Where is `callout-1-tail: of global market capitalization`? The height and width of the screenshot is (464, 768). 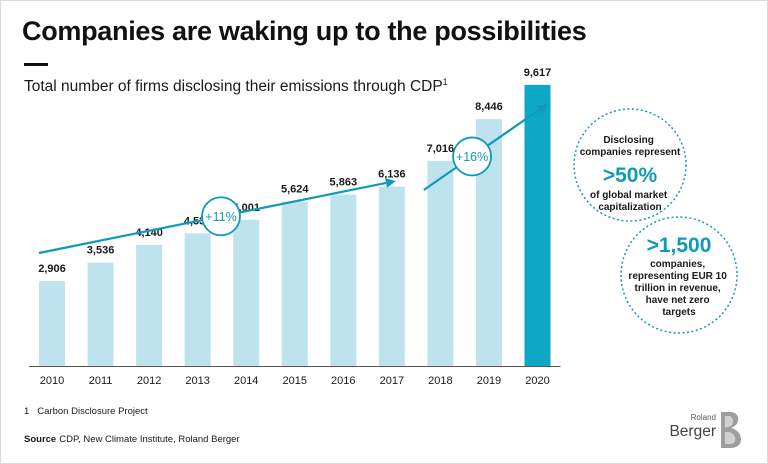
callout-1-tail: of global market capitalization is located at coordinates (630, 201).